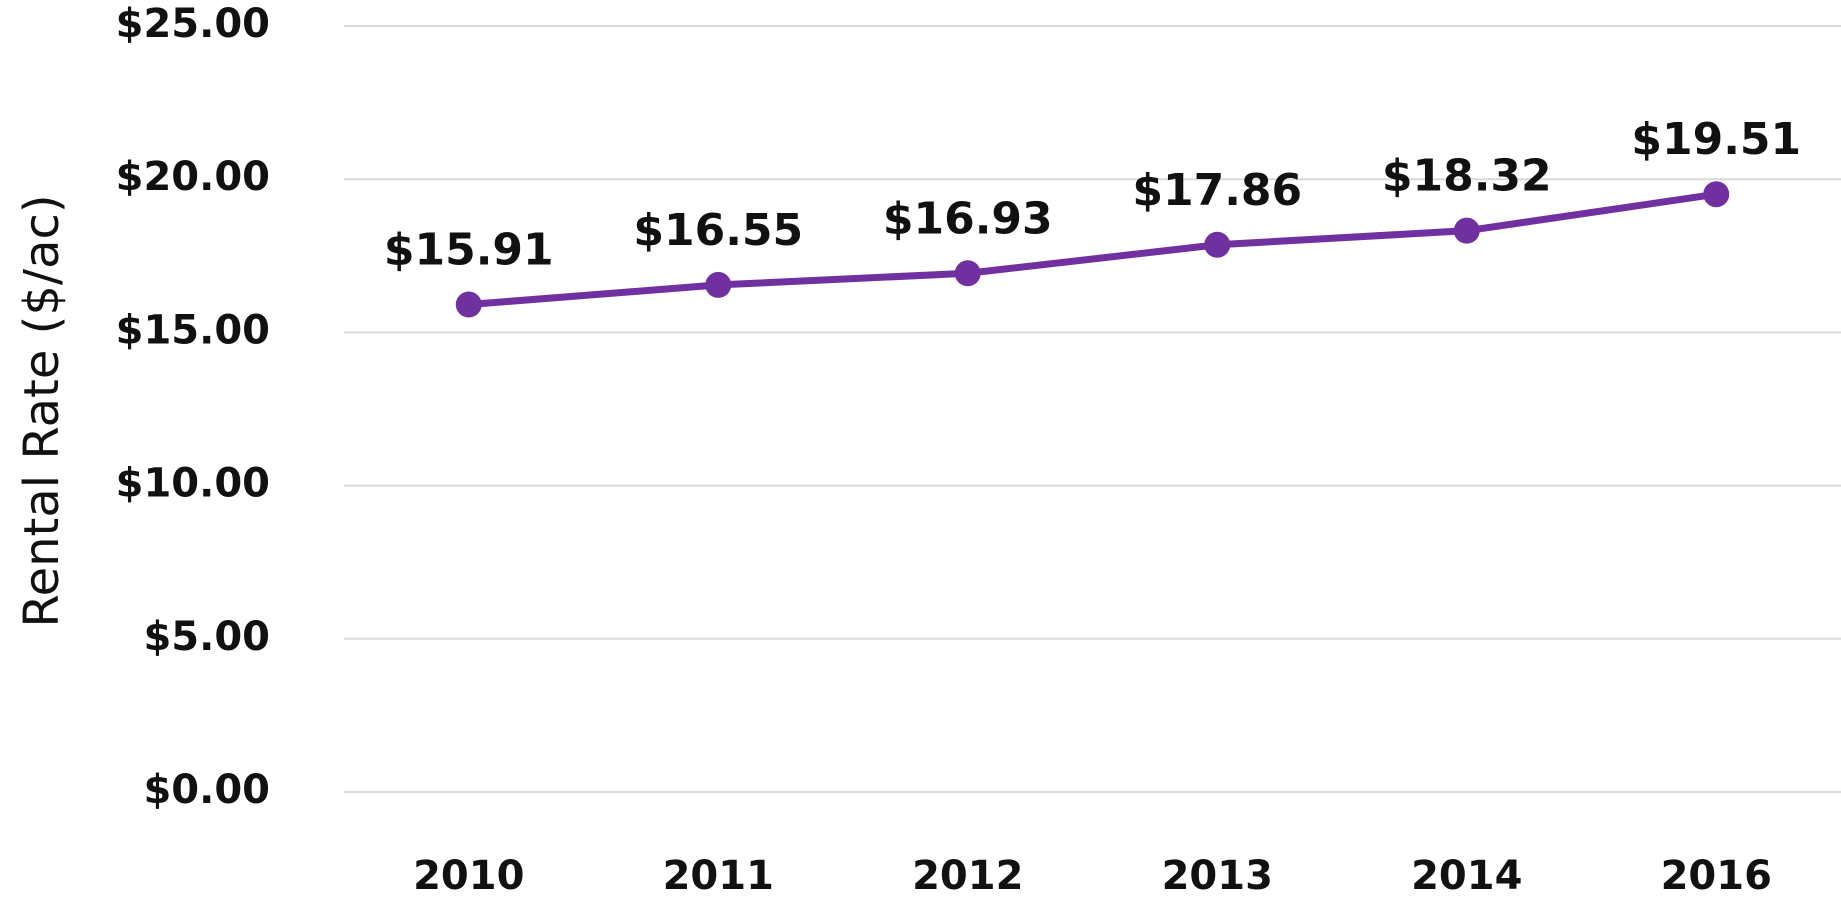 This screenshot has height=905, width=1841. What do you see at coordinates (1716, 139) in the screenshot?
I see `data-label: $19.51` at bounding box center [1716, 139].